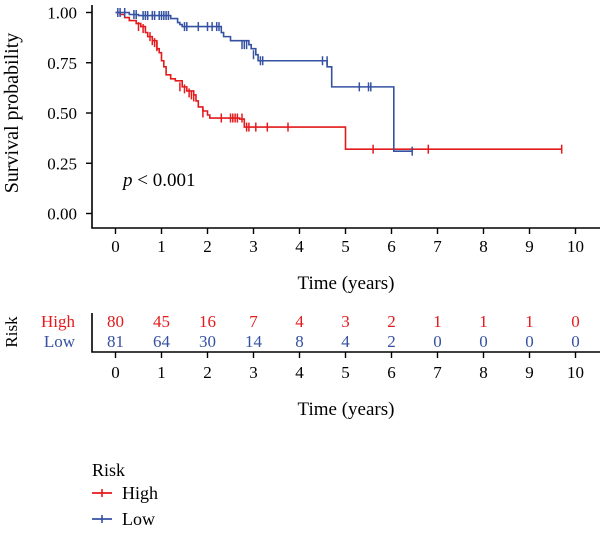 This screenshot has height=542, width=600. Describe the element at coordinates (125, 506) in the screenshot. I see `legend-items: High Low` at that location.